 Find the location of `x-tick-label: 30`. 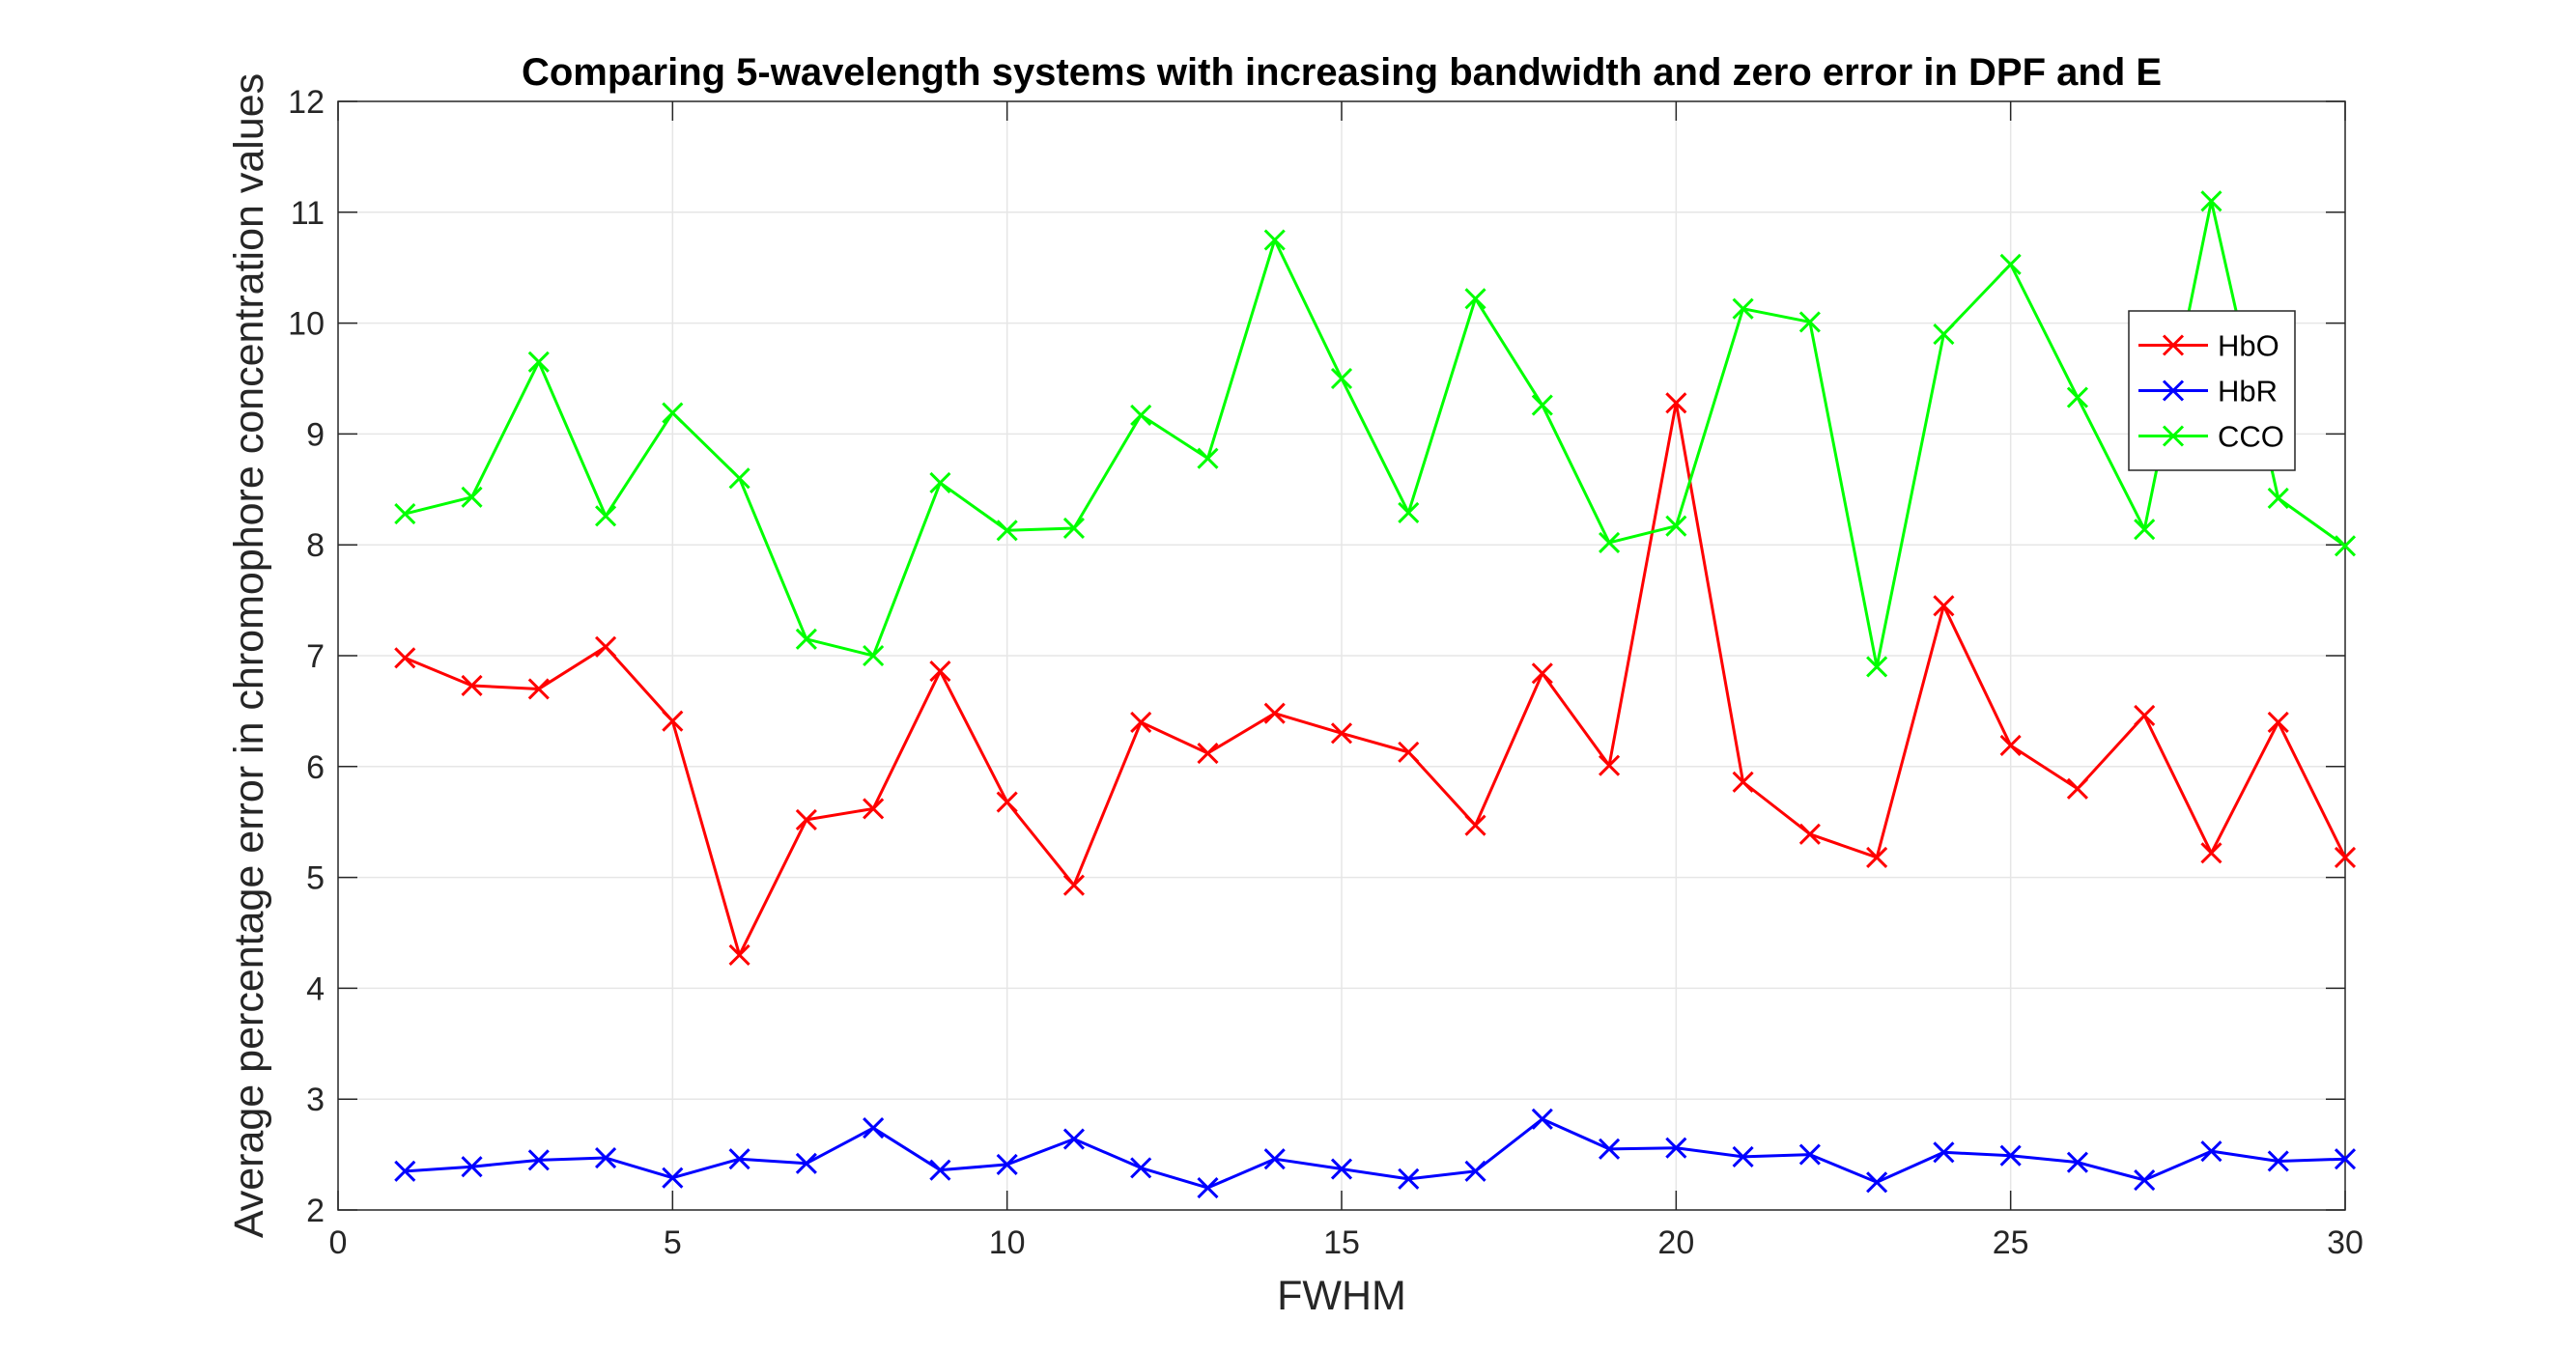

x-tick-label: 30 is located at coordinates (2345, 1242).